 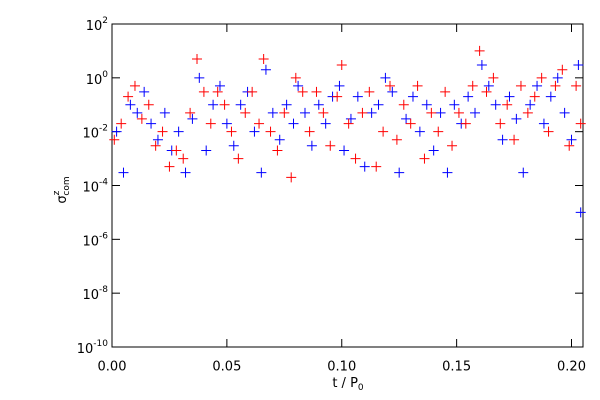 I want to click on x-label-subscript: 0, so click(x=361, y=388).